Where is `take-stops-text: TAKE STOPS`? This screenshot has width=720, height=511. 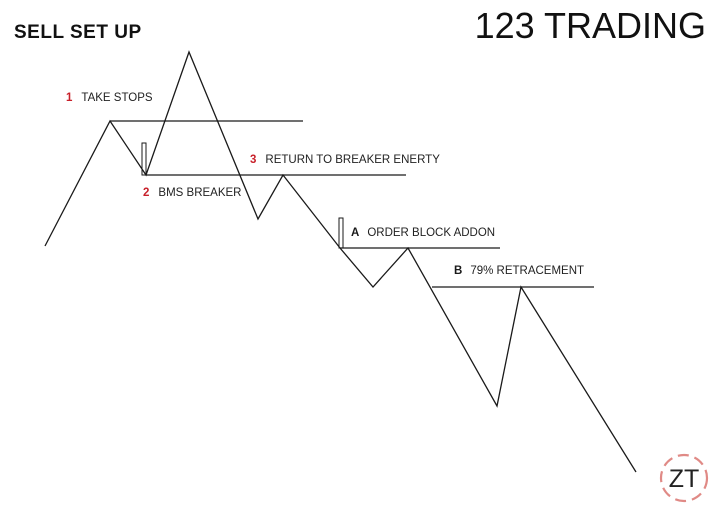
take-stops-text: TAKE STOPS is located at coordinates (116, 98).